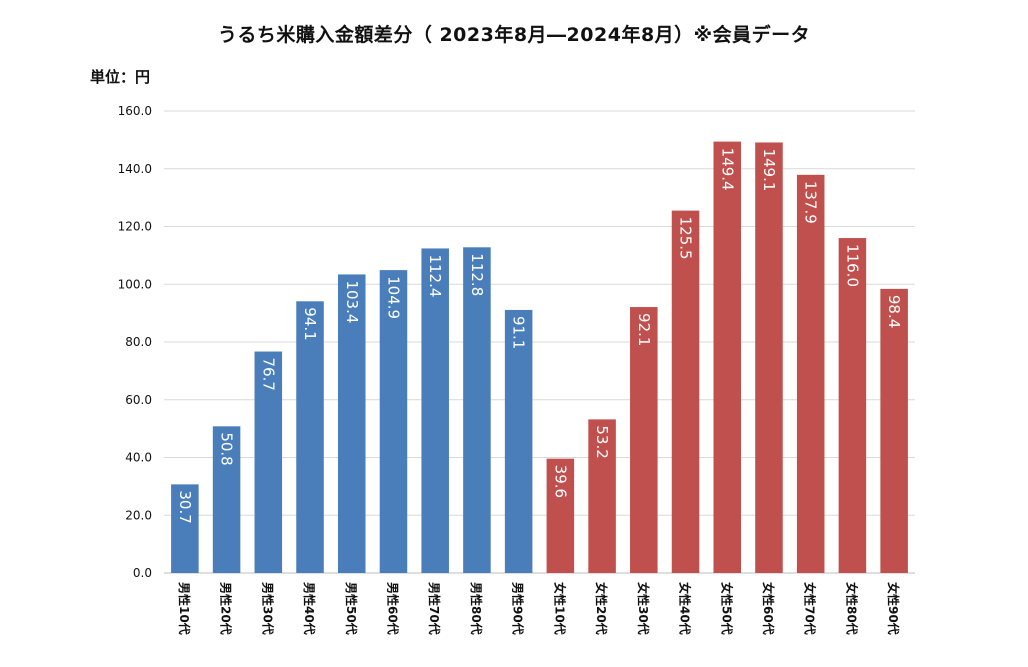  Describe the element at coordinates (142, 573) in the screenshot. I see `y-tick-label: 0.0` at that location.